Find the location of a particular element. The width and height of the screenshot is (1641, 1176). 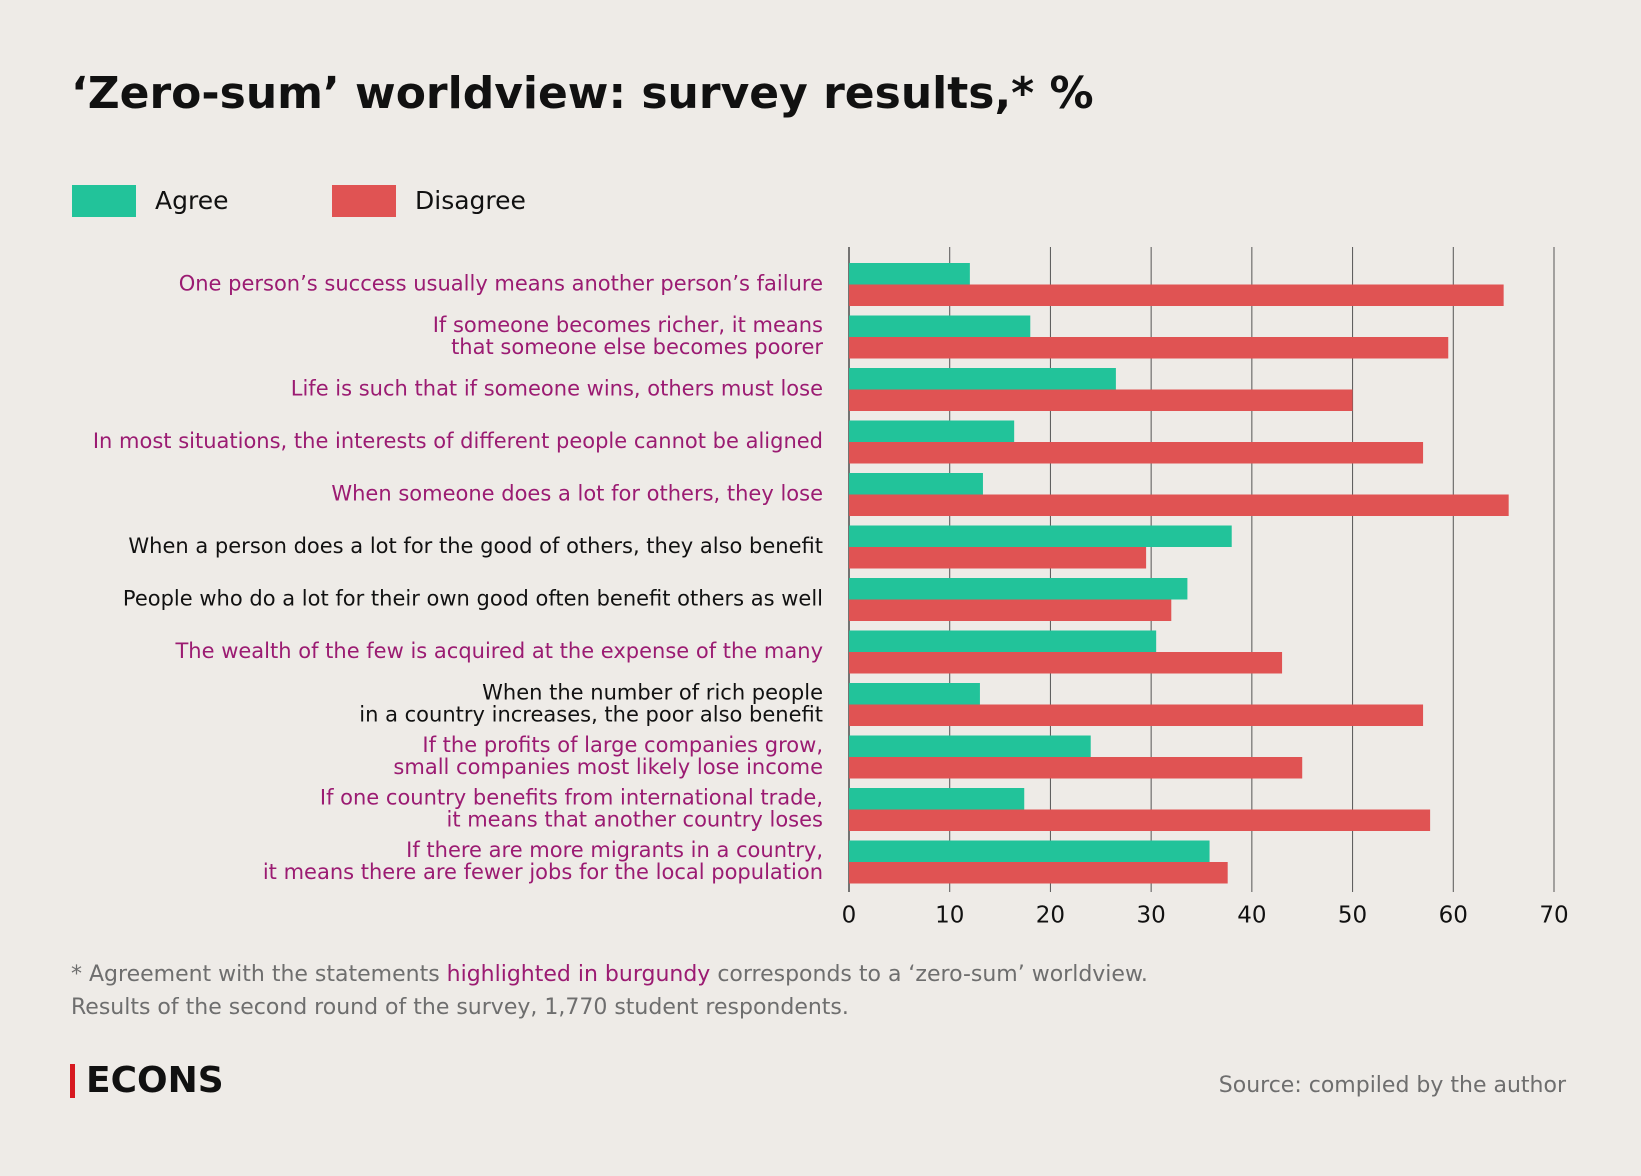

y-tick-label: small companies most likely lose income is located at coordinates (608, 767).